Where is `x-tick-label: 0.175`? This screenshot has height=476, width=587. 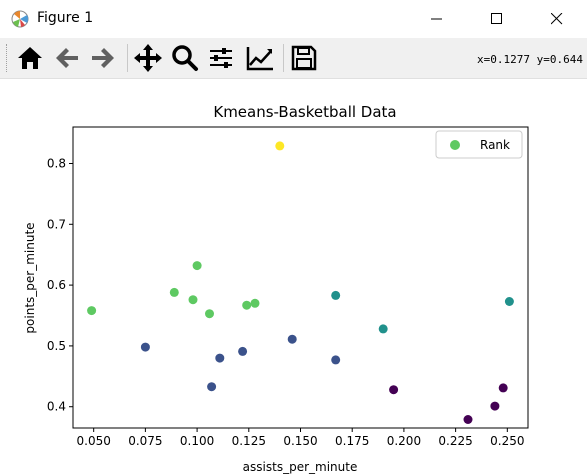
x-tick-label: 0.175 is located at coordinates (352, 441).